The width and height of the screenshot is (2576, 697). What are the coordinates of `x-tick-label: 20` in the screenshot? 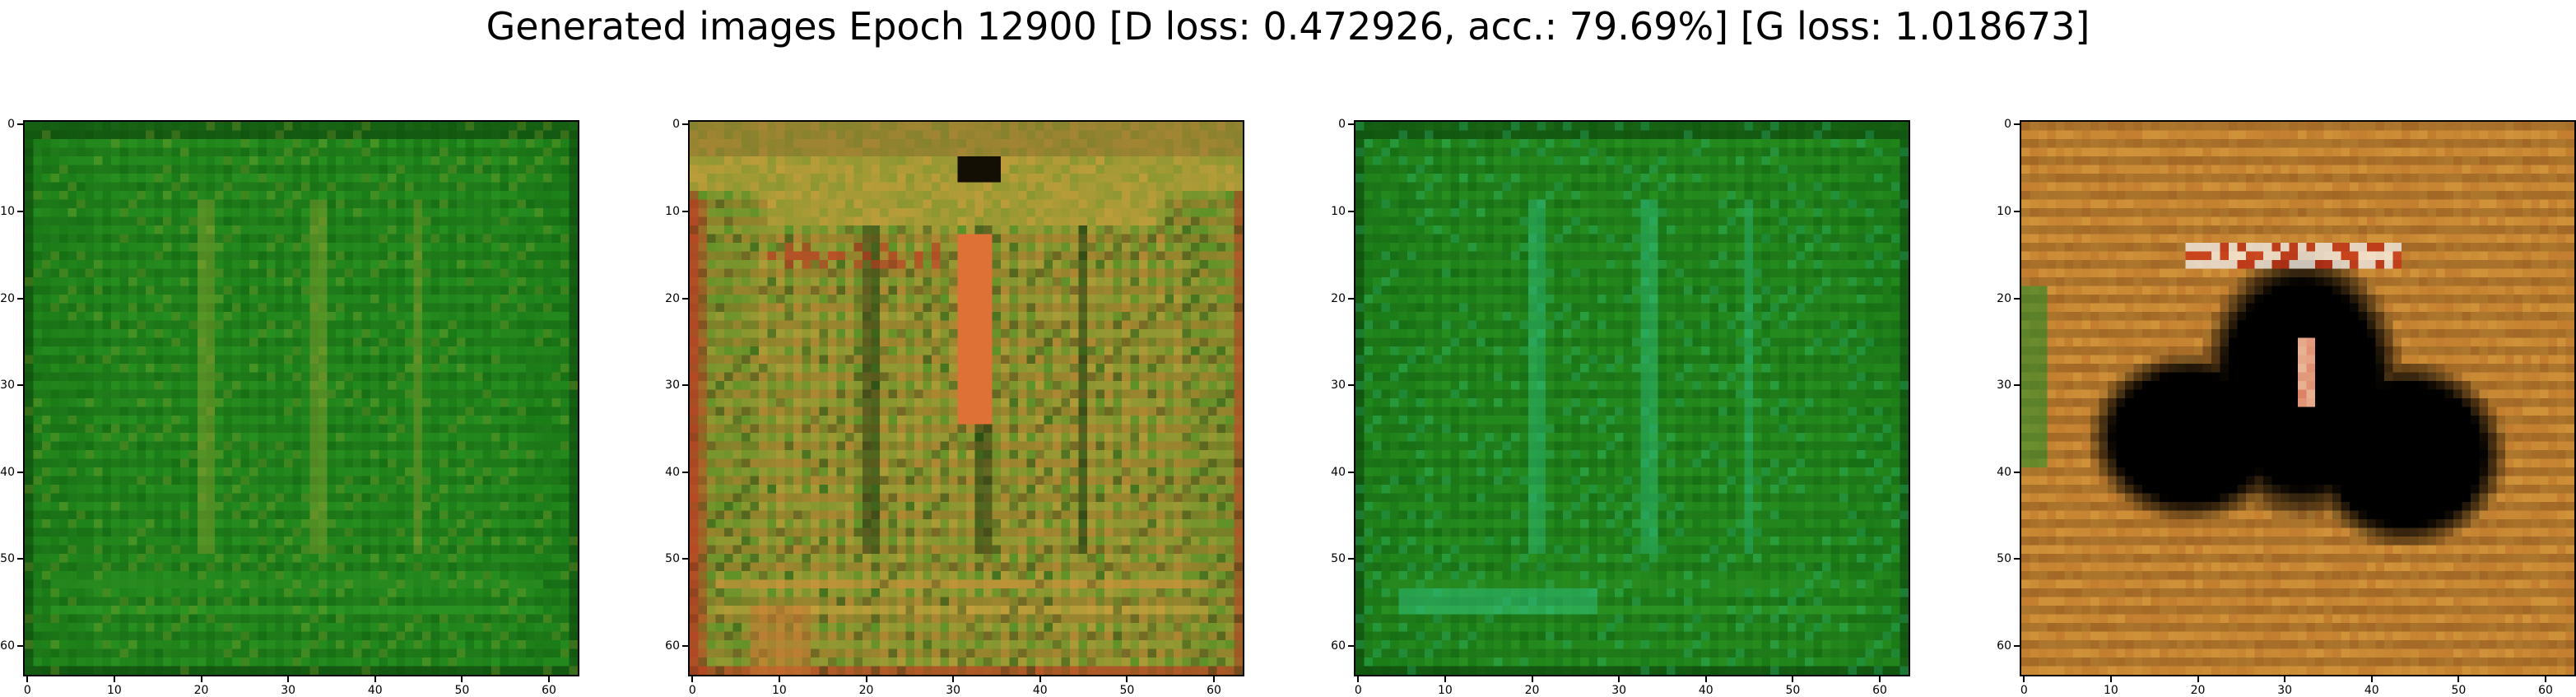 It's located at (2198, 690).